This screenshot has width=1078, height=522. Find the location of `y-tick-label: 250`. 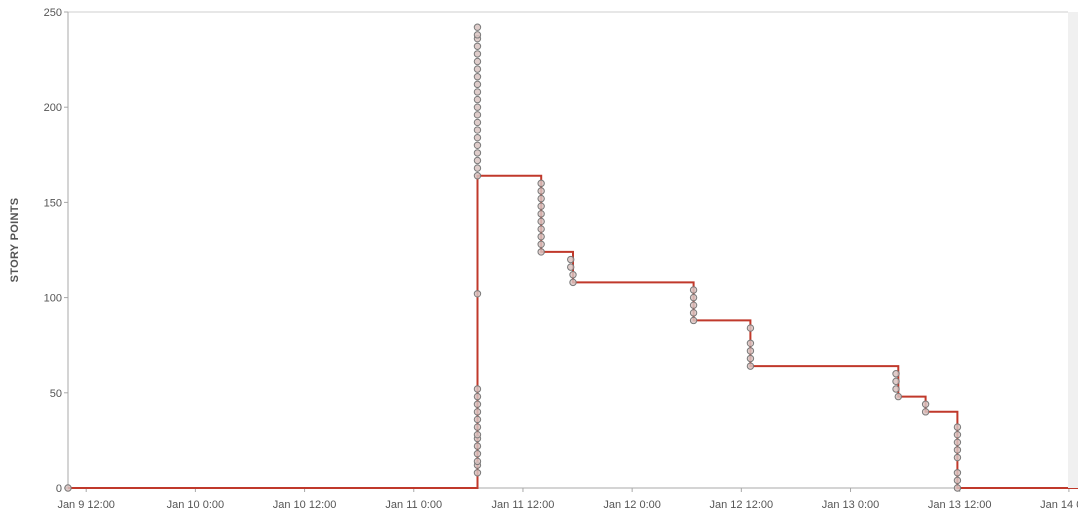

y-tick-label: 250 is located at coordinates (53, 13).